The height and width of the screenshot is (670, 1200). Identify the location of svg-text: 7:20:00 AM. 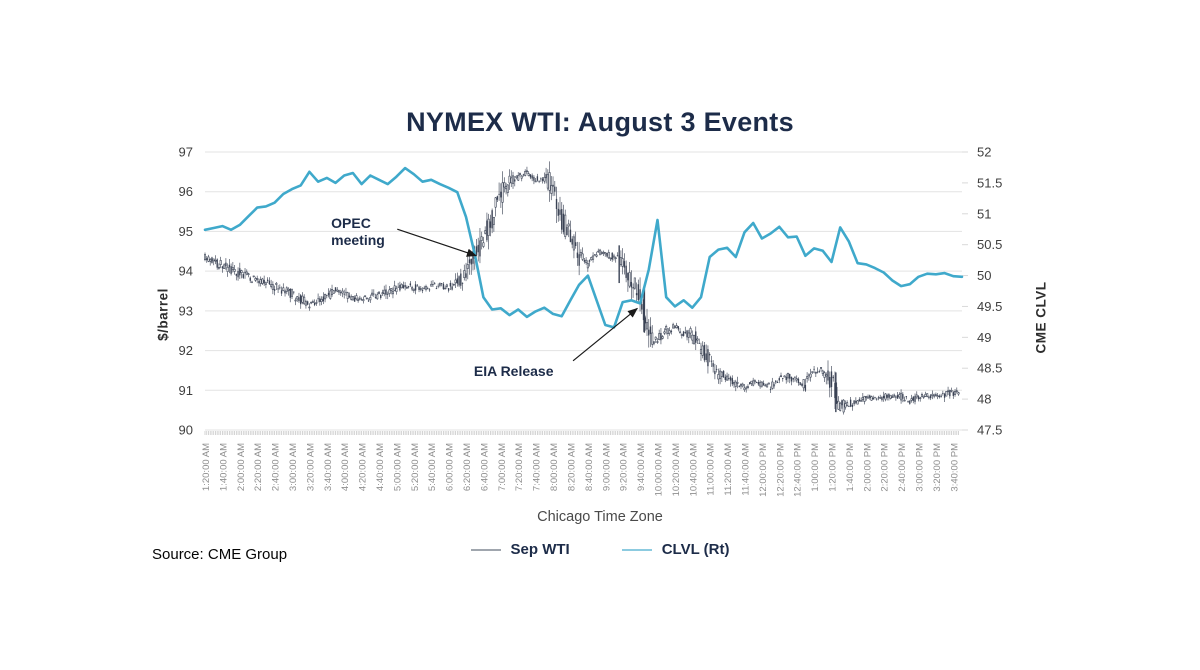
(519, 467).